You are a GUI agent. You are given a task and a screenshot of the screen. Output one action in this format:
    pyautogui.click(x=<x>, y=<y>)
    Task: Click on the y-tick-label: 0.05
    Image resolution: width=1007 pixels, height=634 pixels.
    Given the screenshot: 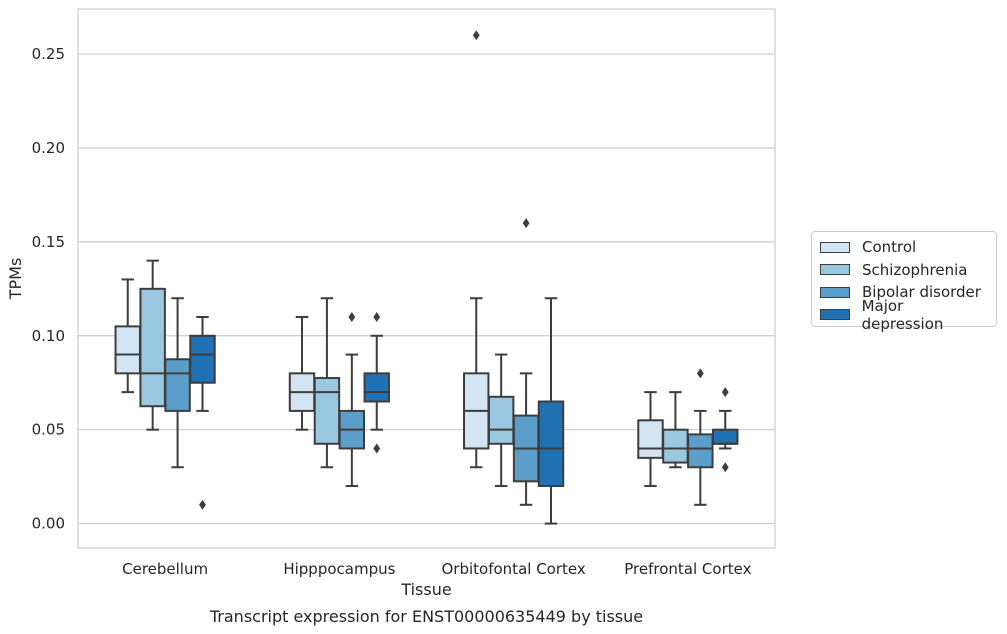 What is the action you would take?
    pyautogui.click(x=48, y=430)
    